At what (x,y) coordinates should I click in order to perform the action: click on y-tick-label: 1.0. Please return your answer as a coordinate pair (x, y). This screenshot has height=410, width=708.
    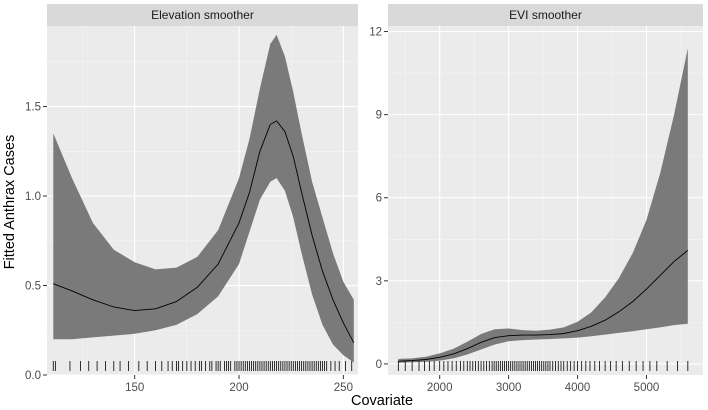
    Looking at the image, I should click on (33, 197).